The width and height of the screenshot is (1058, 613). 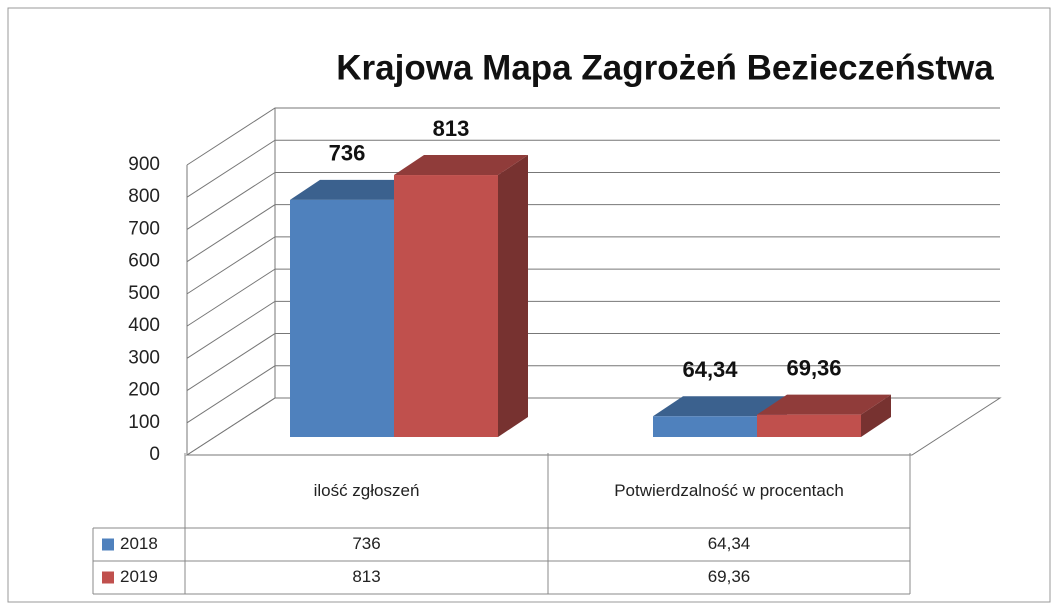 What do you see at coordinates (366, 543) in the screenshot?
I see `table-value: 736` at bounding box center [366, 543].